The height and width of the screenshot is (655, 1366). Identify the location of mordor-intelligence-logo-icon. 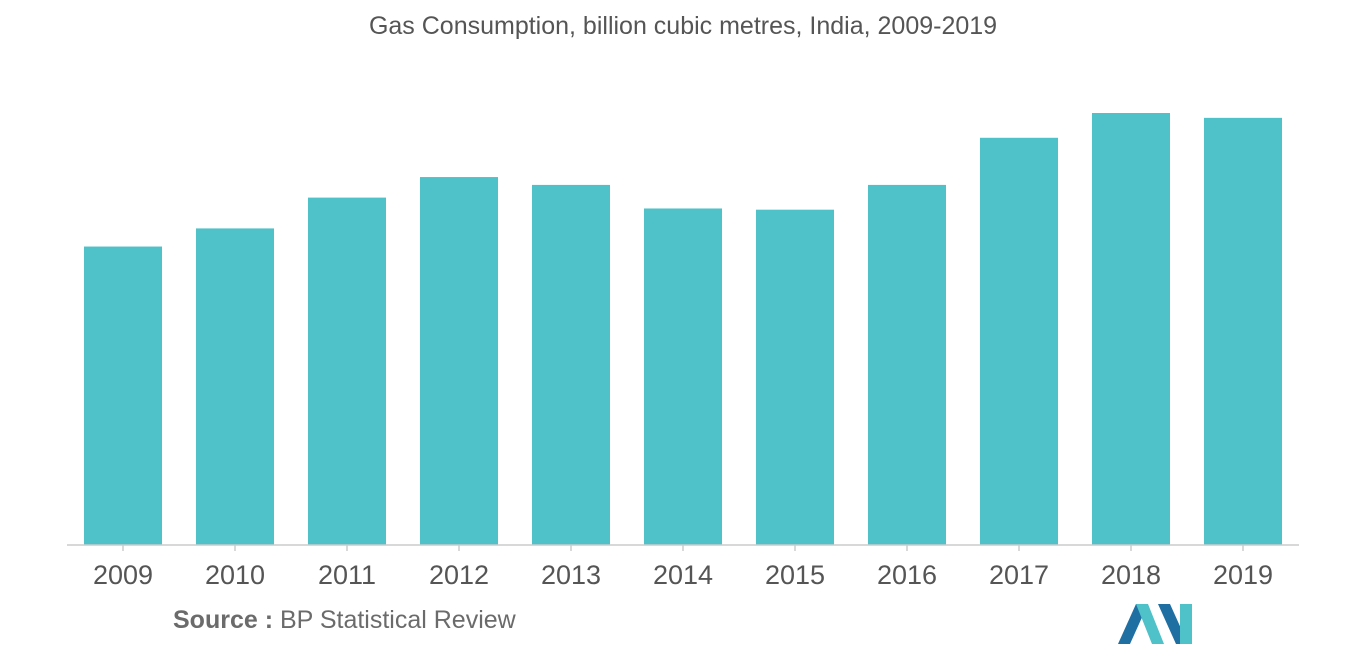
(1155, 624).